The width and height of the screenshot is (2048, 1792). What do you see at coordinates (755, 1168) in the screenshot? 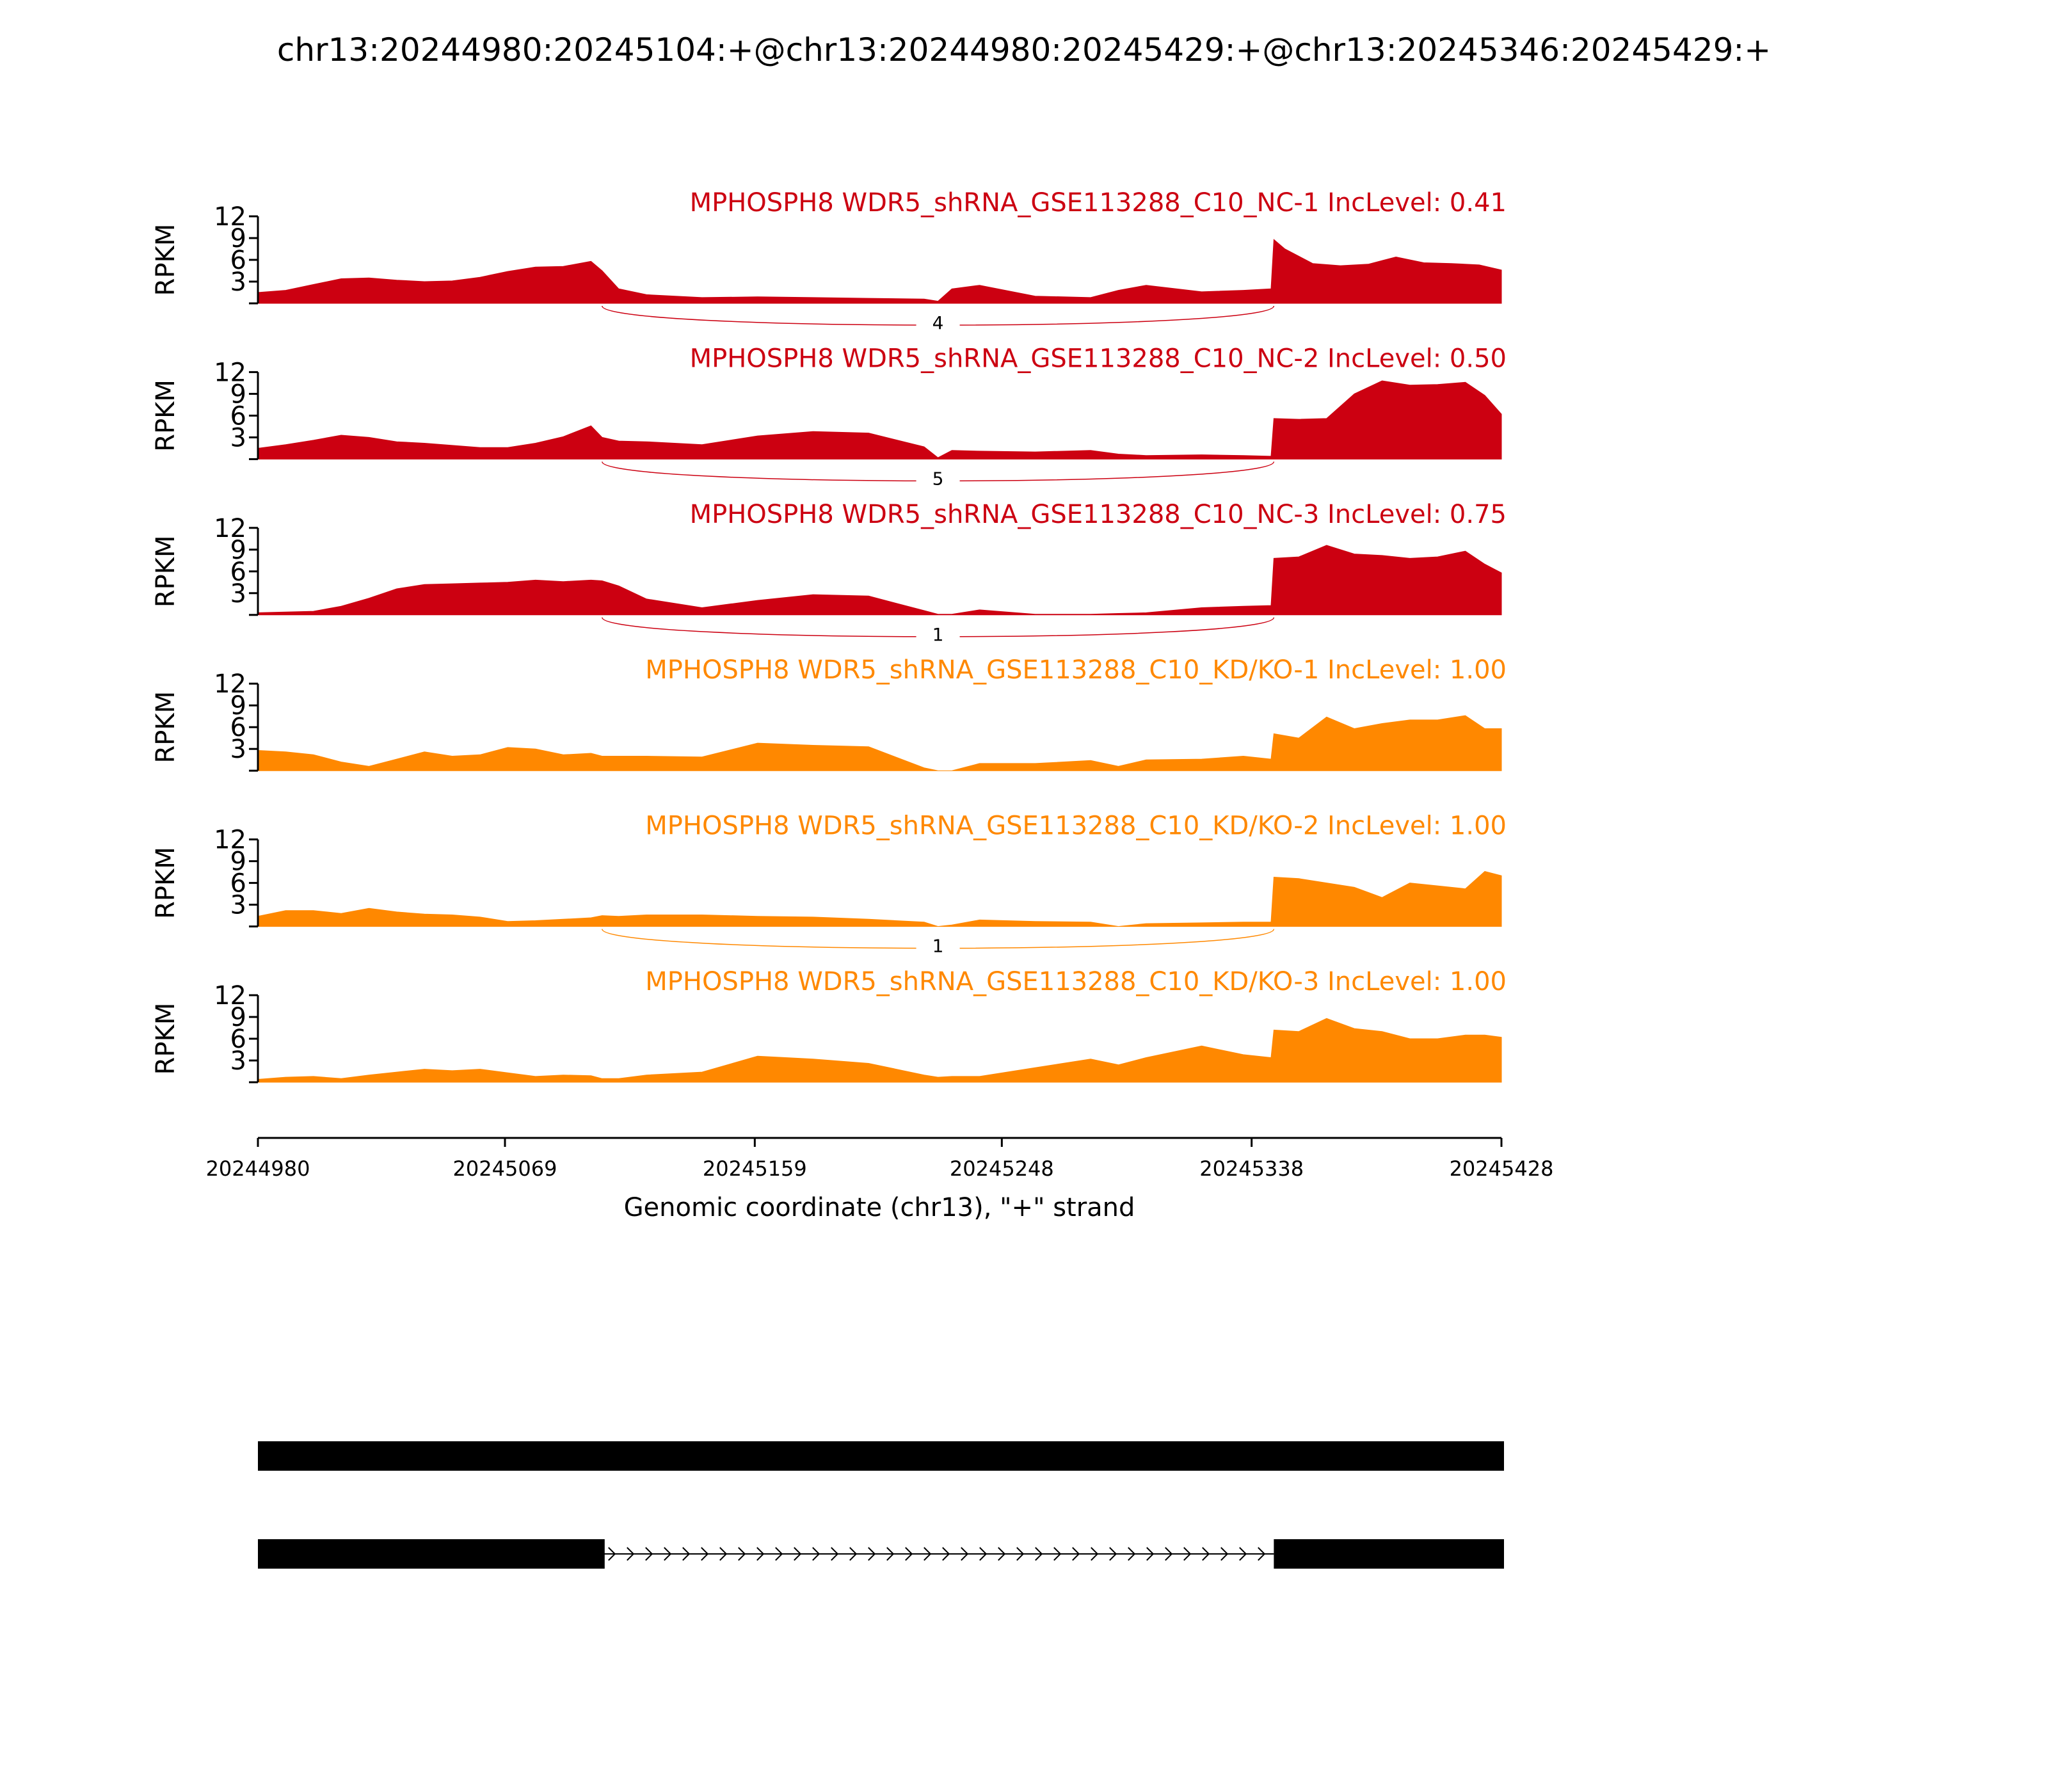
I see `x-tick-label: 20245159` at bounding box center [755, 1168].